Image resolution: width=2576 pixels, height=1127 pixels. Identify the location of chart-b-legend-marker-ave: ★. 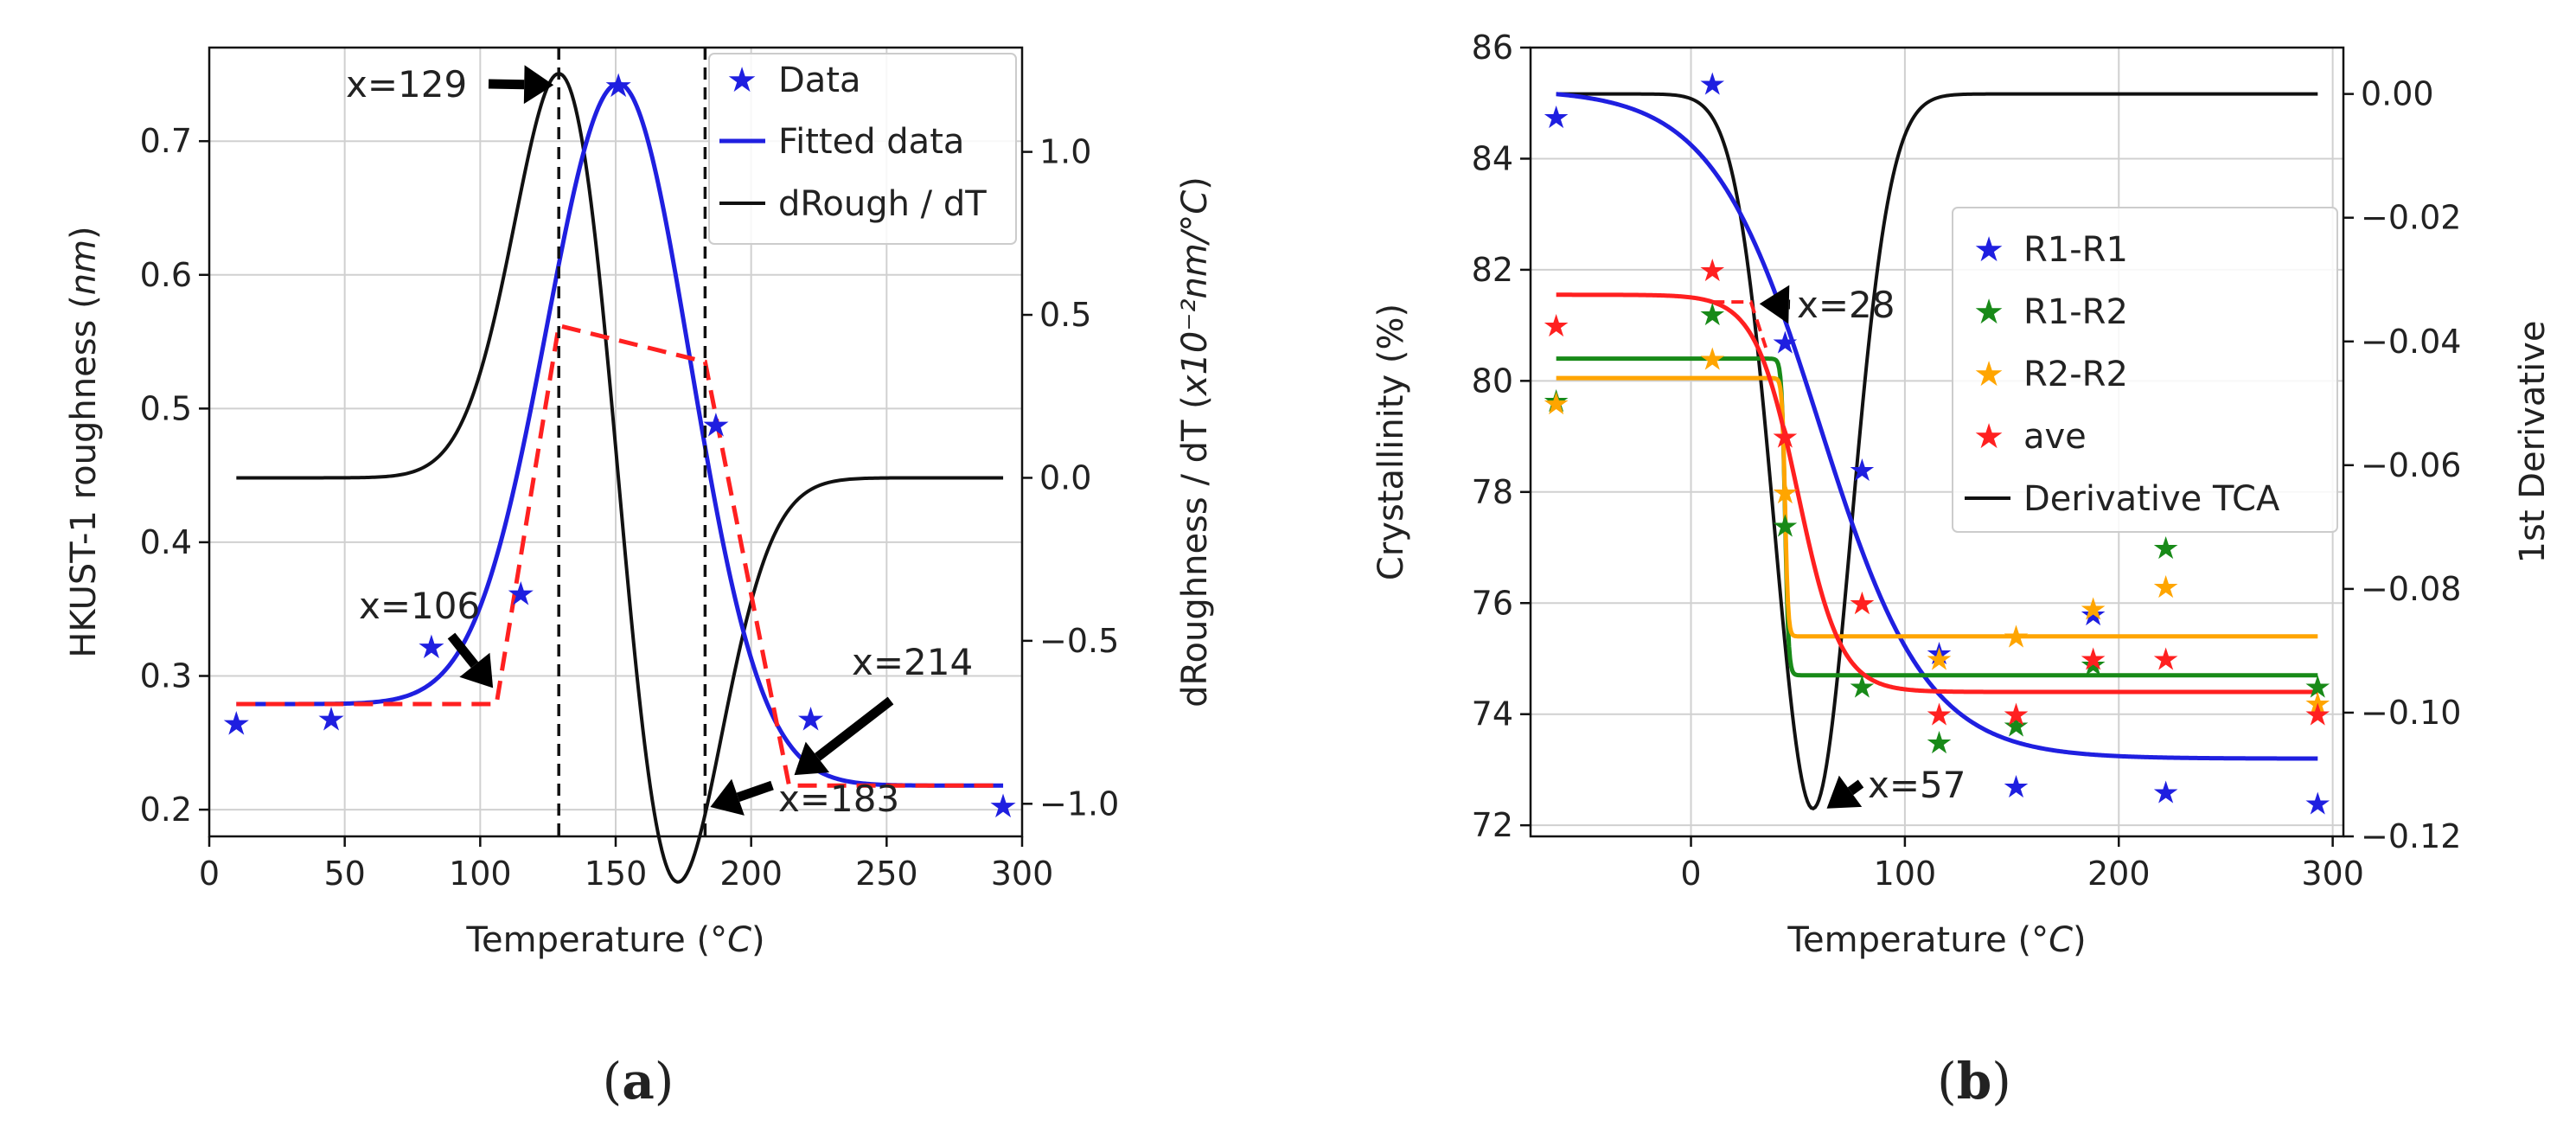
(1989, 437).